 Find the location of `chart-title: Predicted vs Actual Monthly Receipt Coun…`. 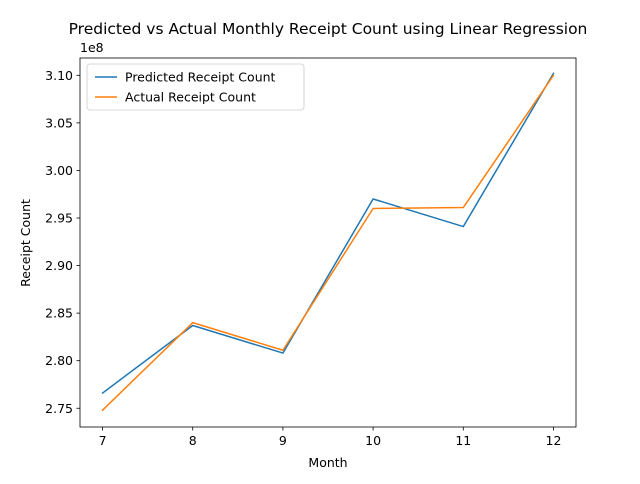

chart-title: Predicted vs Actual Monthly Receipt Coun… is located at coordinates (328, 29).